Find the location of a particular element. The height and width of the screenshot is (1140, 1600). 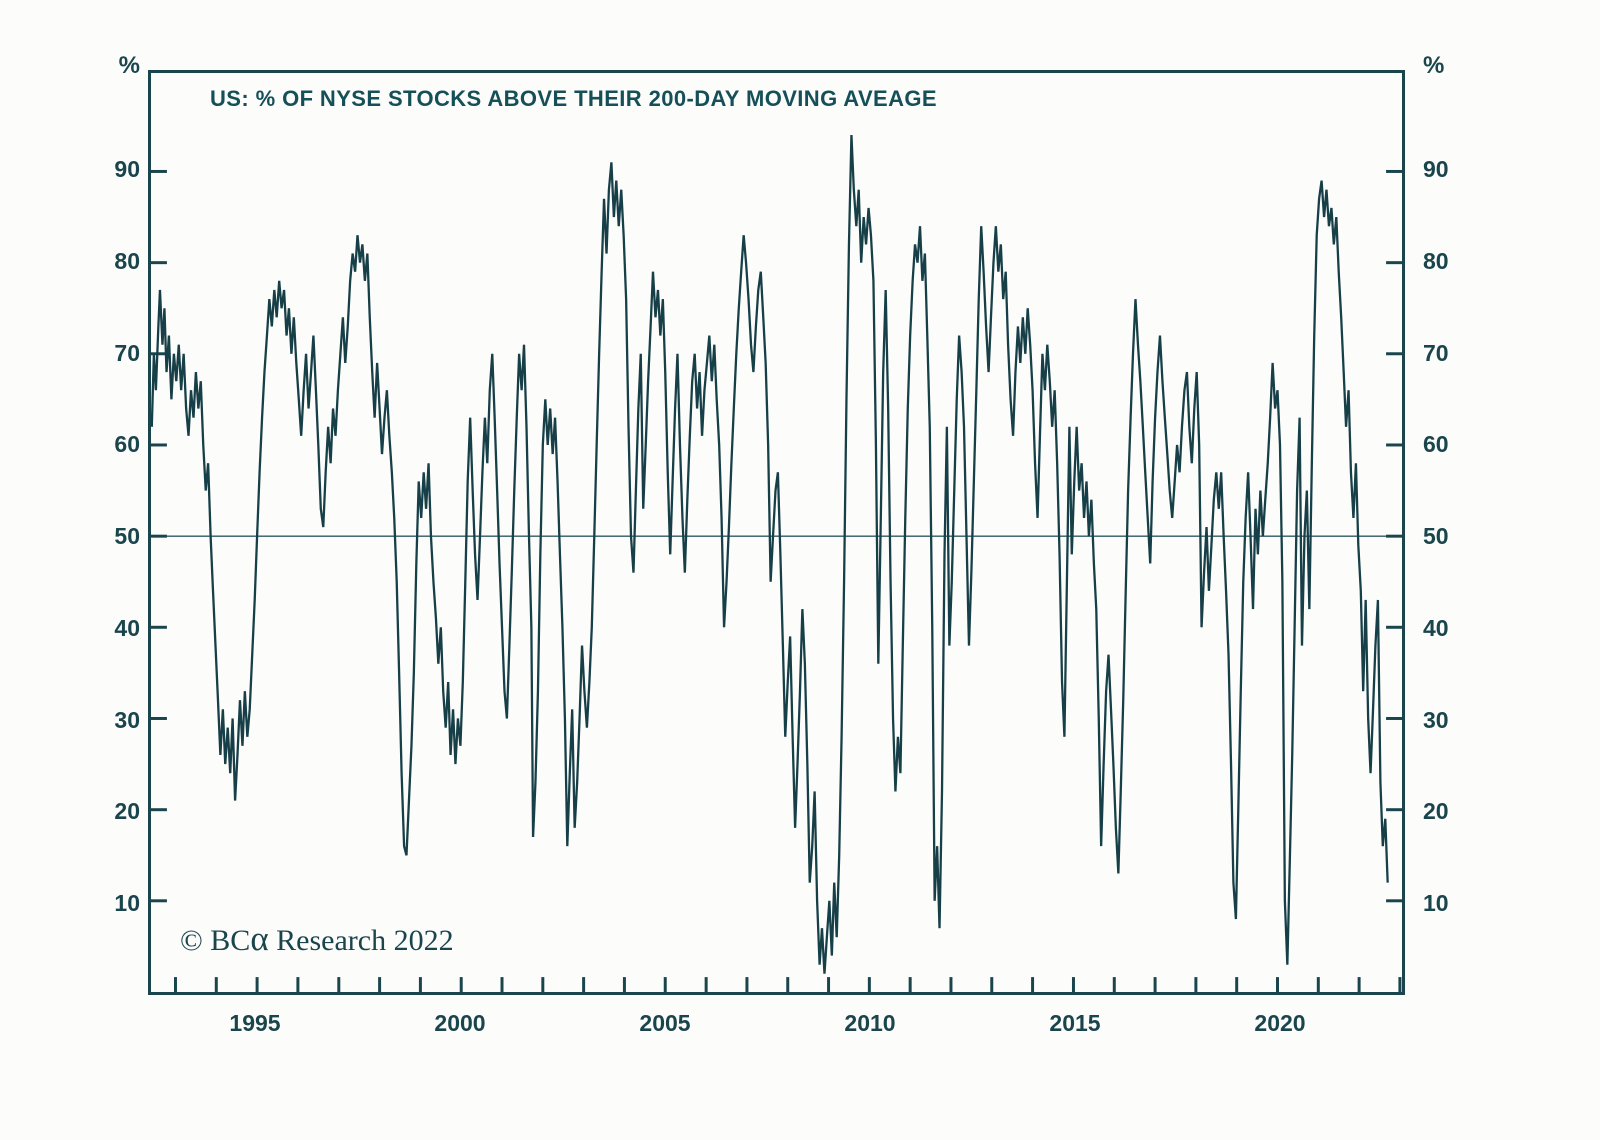

y-axis-label-right: 60 is located at coordinates (1436, 444).